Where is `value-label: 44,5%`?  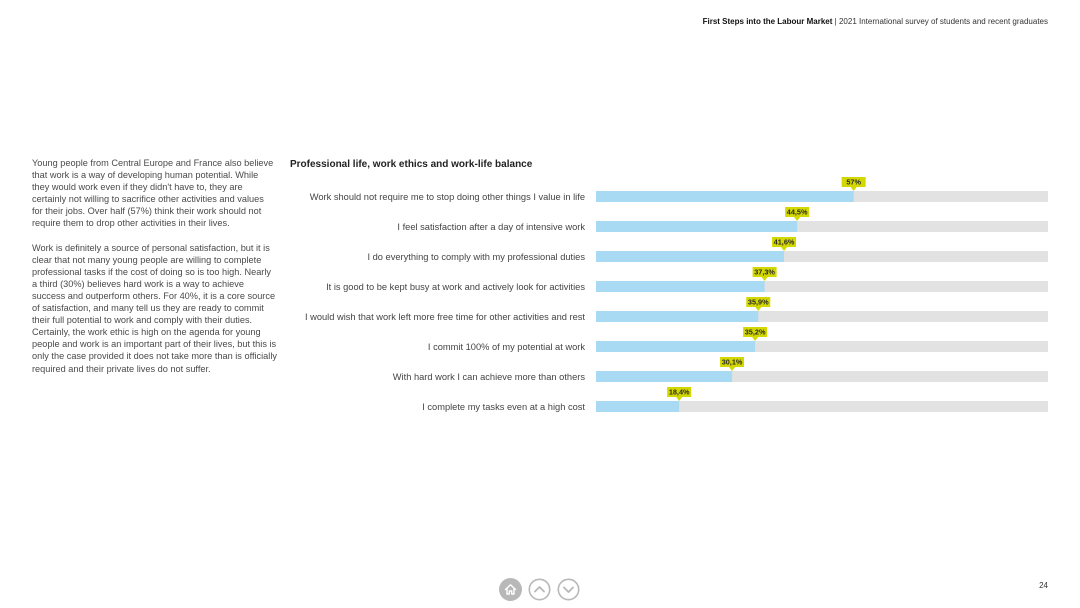 value-label: 44,5% is located at coordinates (797, 212).